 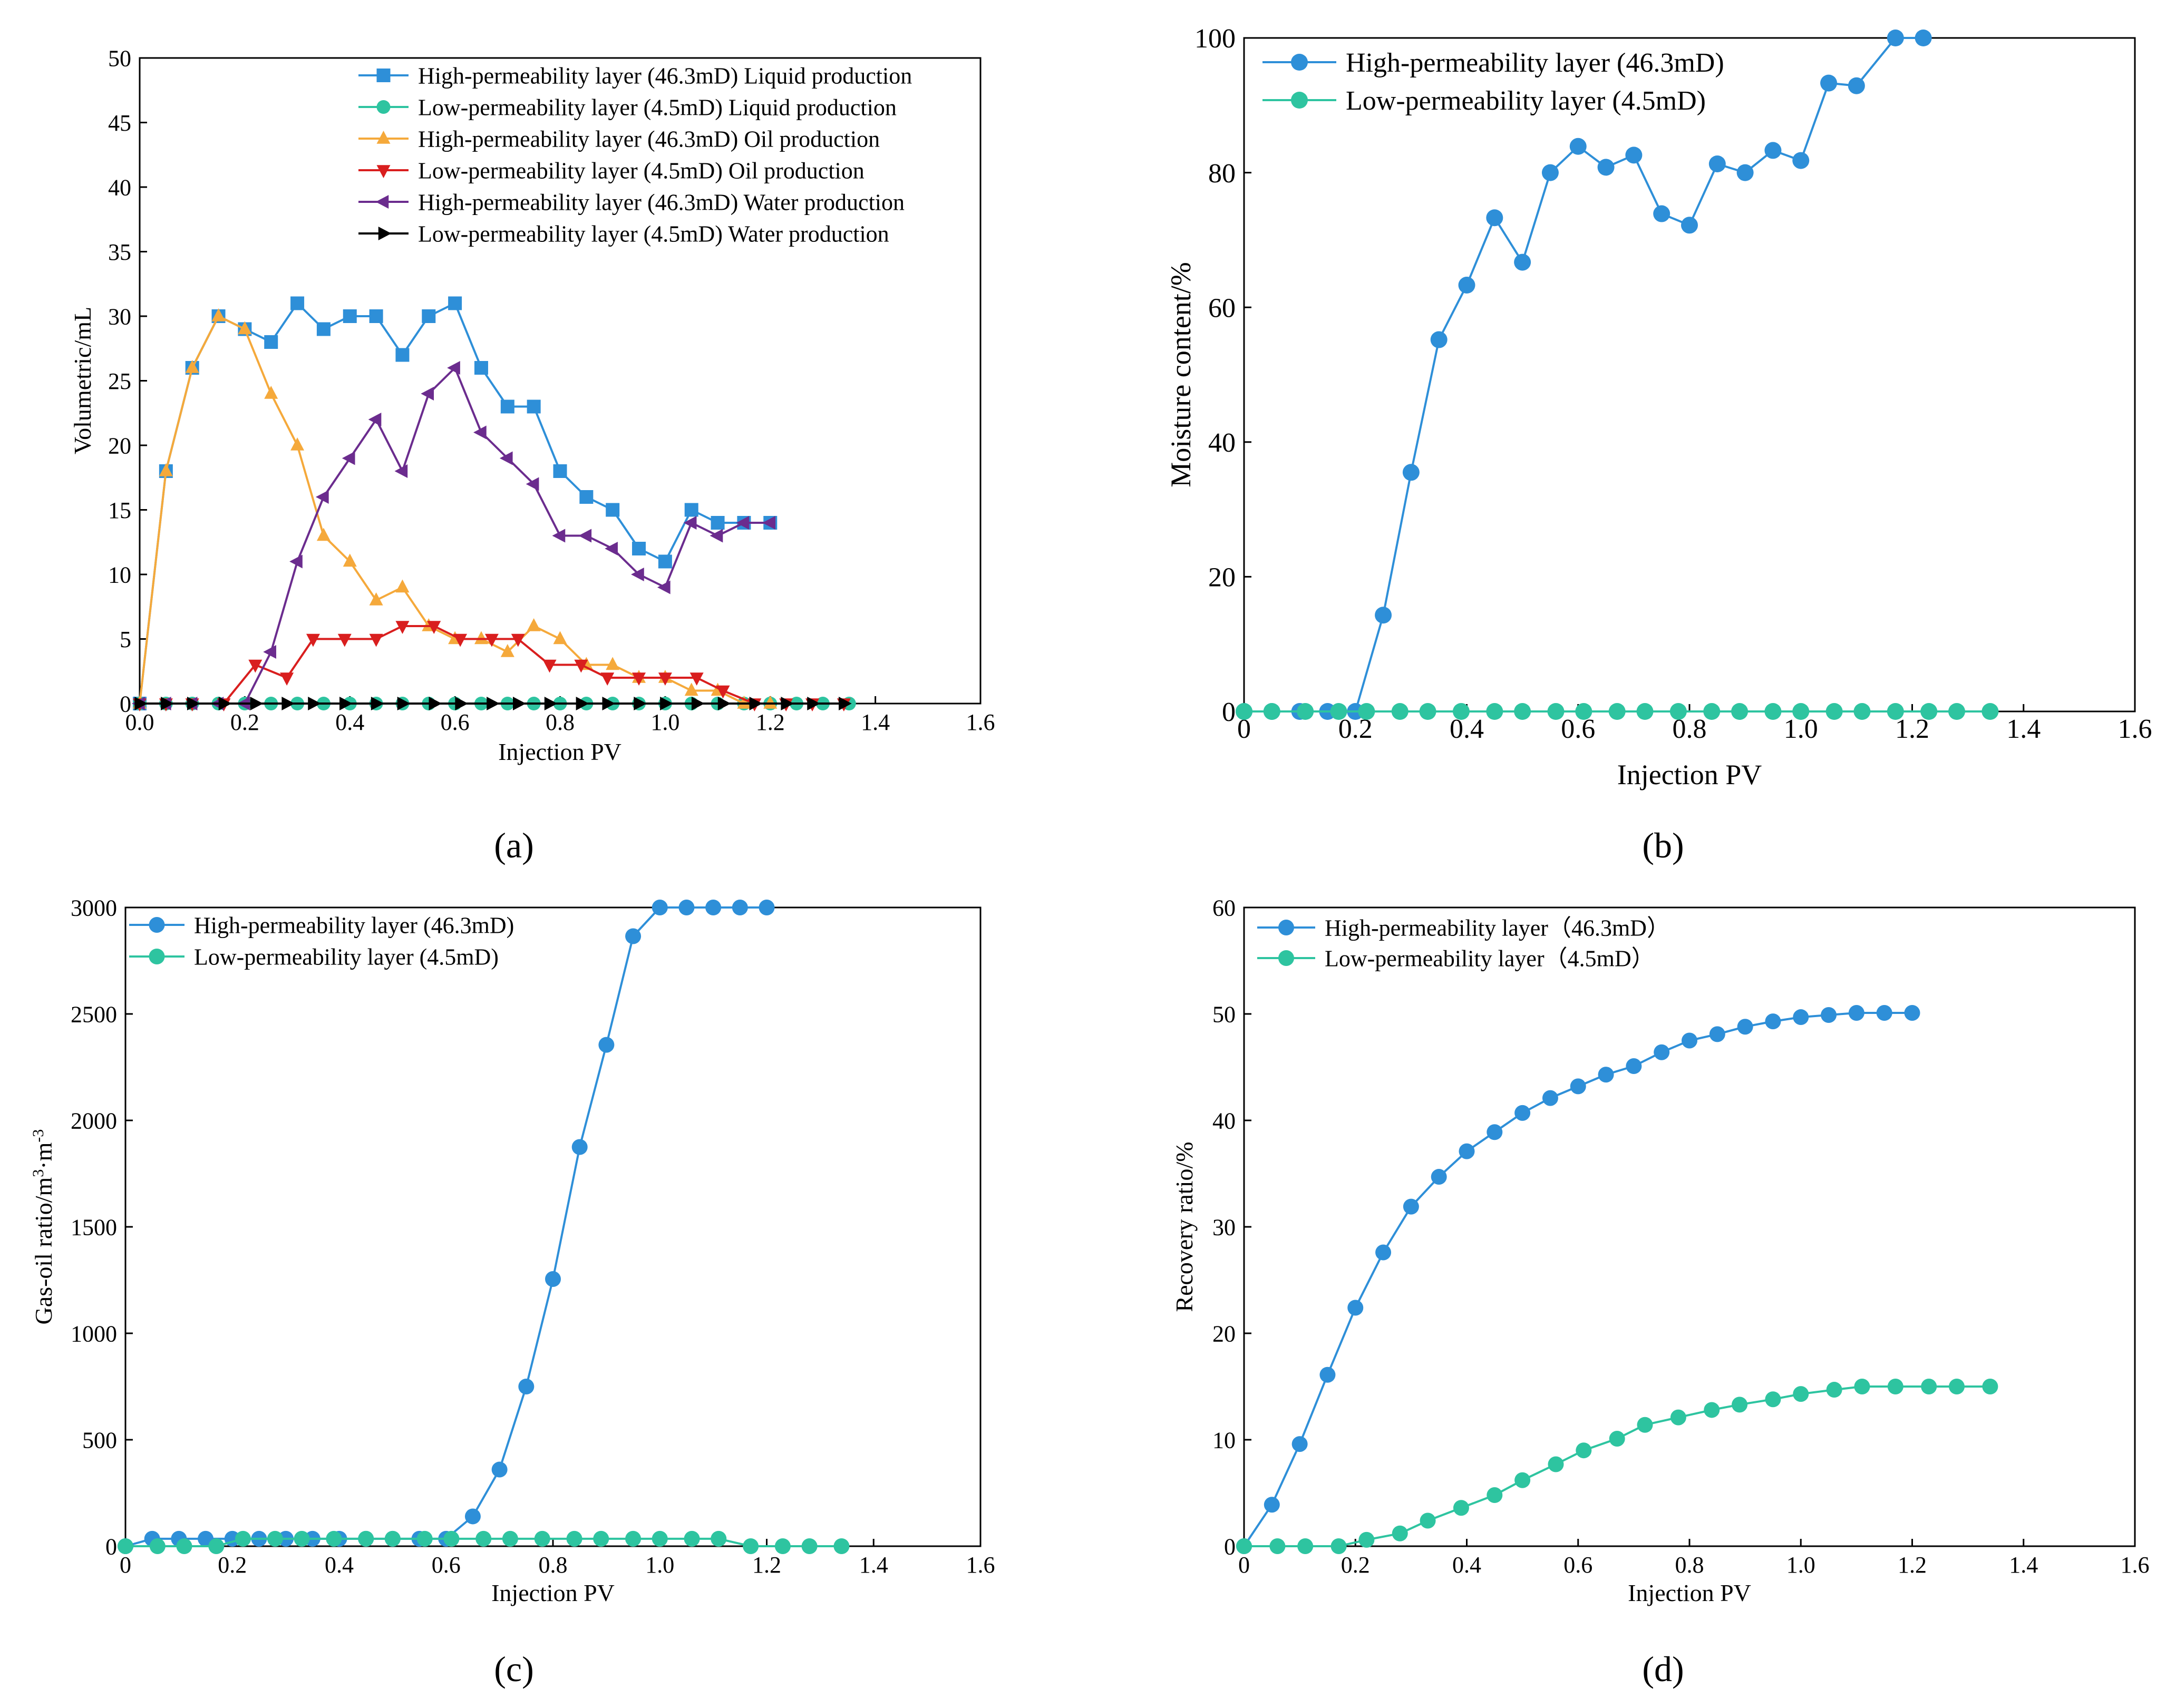 I want to click on y-tick-label: 25, so click(x=120, y=381).